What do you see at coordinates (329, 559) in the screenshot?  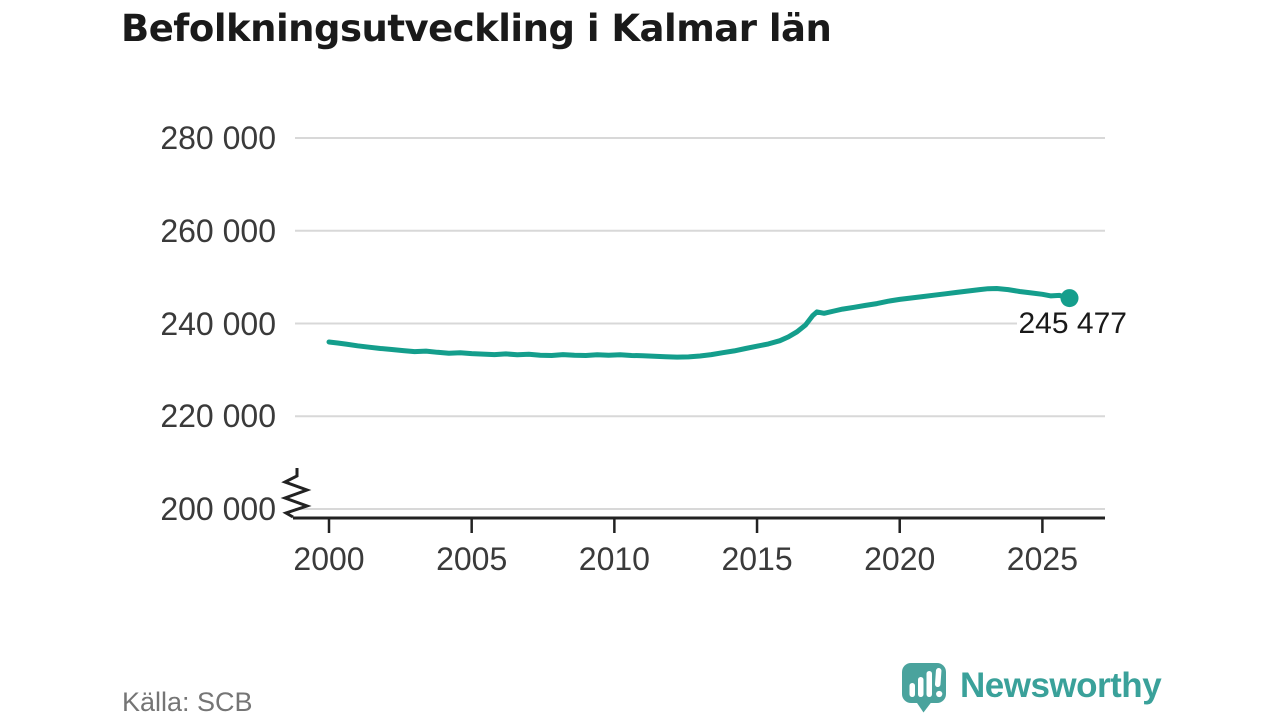 I see `x-axis-tick-label: 2000` at bounding box center [329, 559].